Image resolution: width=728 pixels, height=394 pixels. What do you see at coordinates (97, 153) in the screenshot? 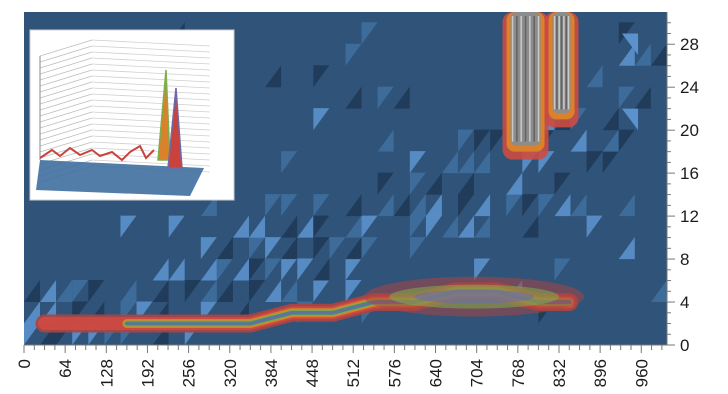
I see `inset-ridge-line` at bounding box center [97, 153].